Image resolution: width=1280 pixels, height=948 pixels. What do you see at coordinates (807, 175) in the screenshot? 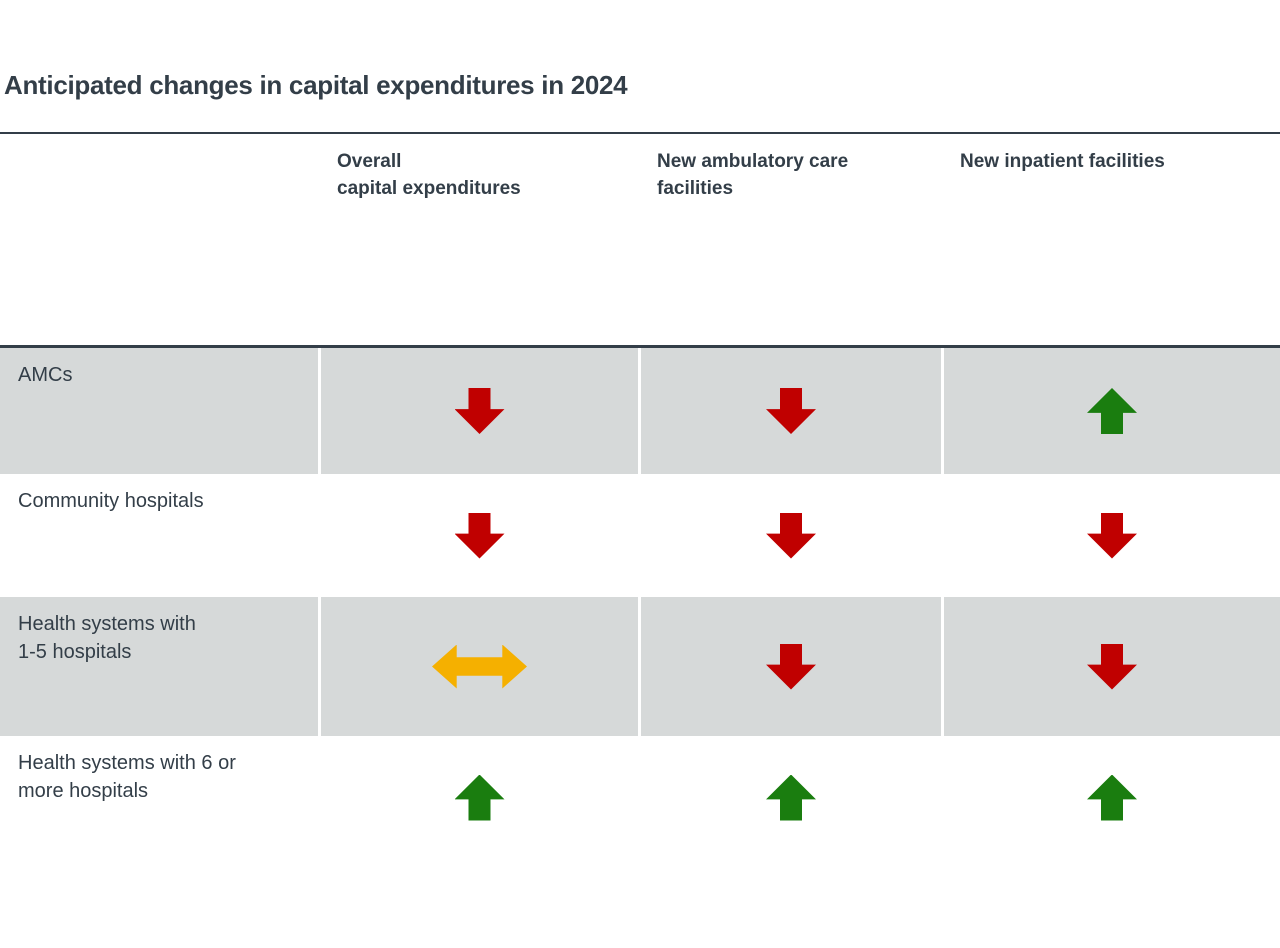
I see `column-header-new-ambulatory-care-facilities: New ambulatory care facilities` at bounding box center [807, 175].